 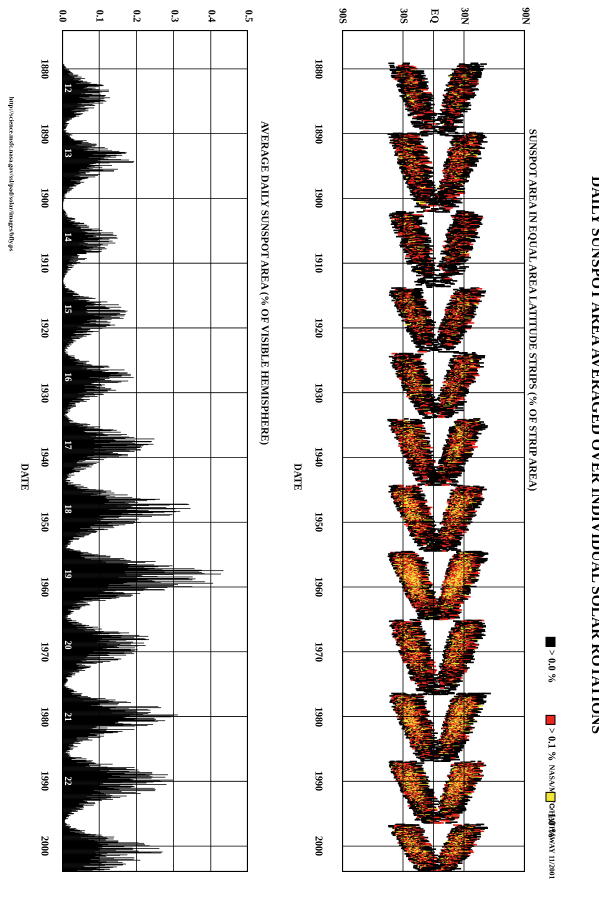 I want to click on butterfly-date-tick-label: 1980, so click(x=318, y=717).